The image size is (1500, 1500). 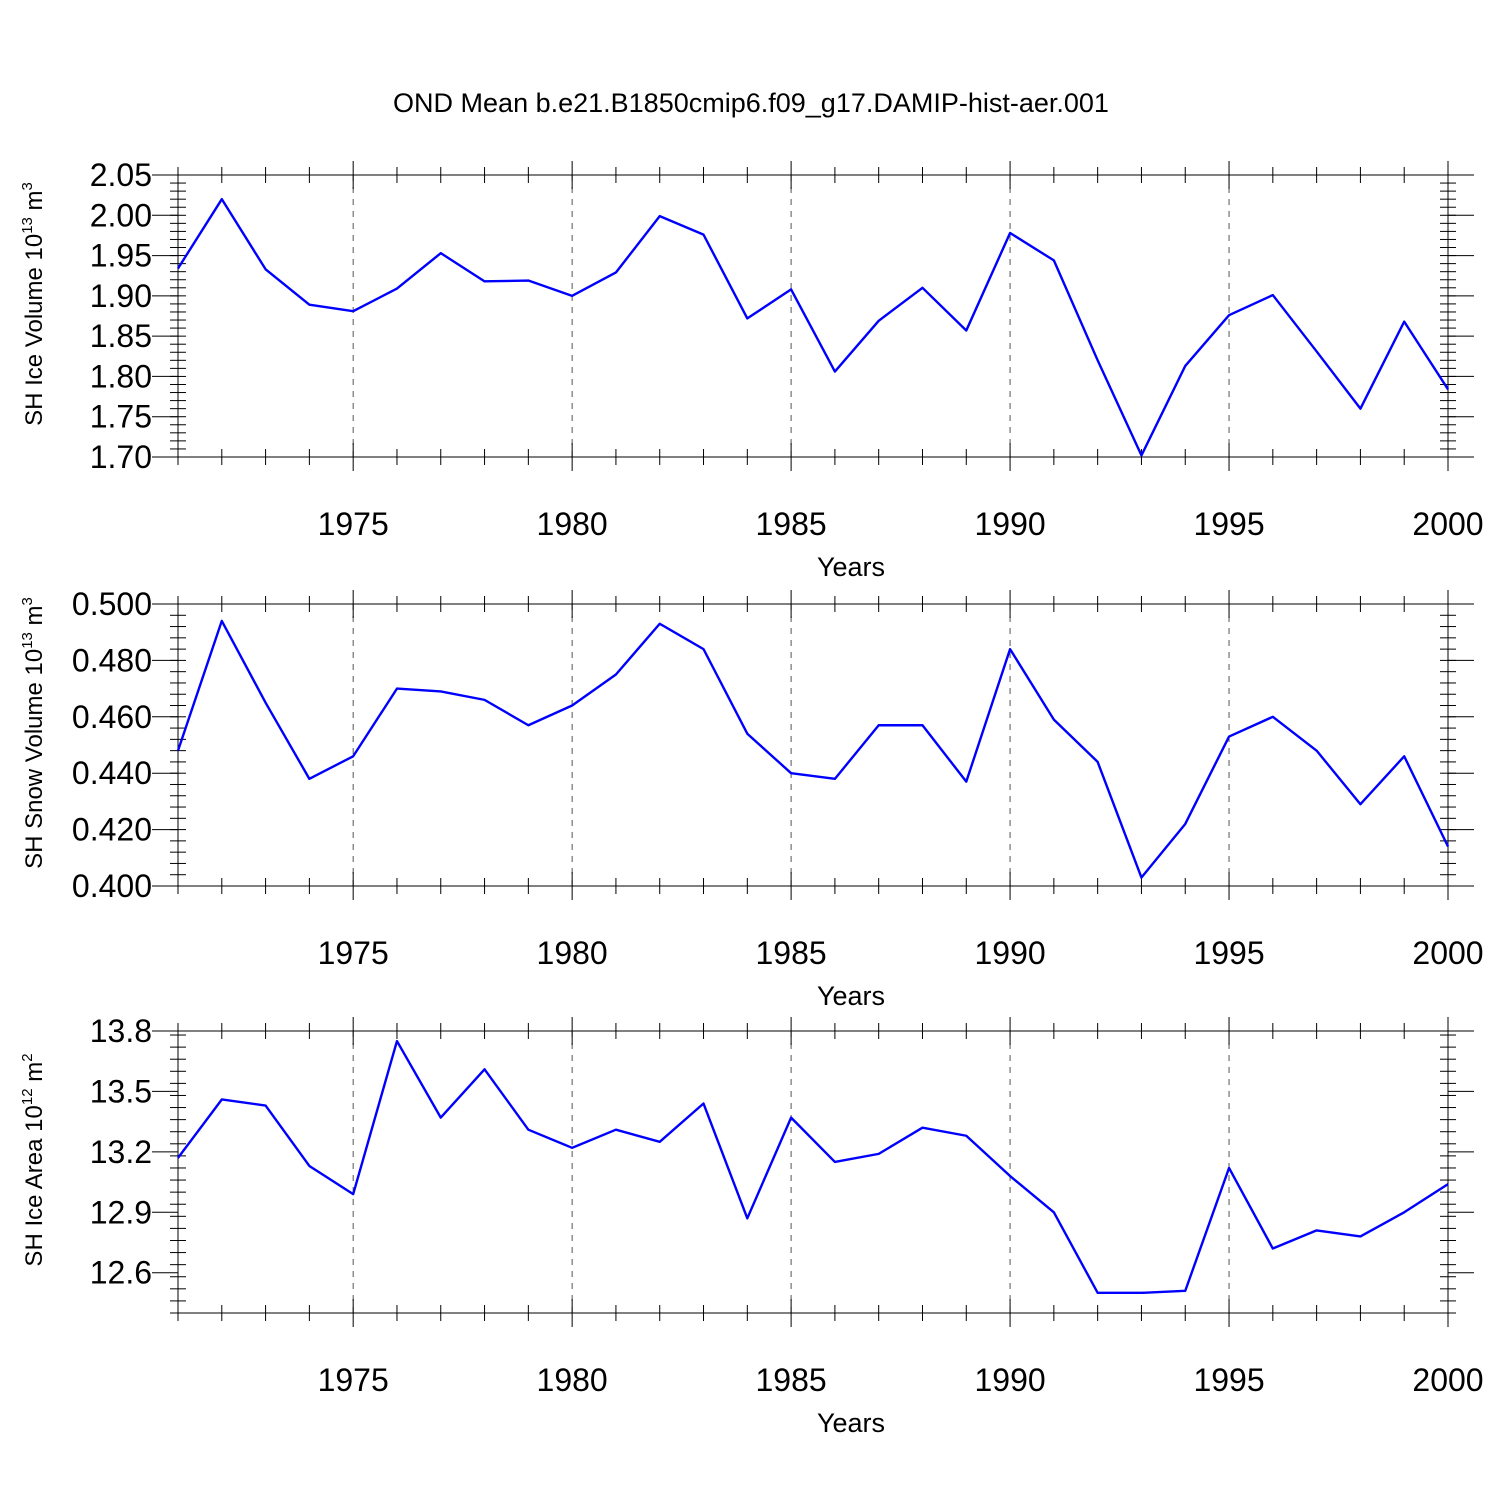 What do you see at coordinates (121, 296) in the screenshot?
I see `y-tick-label: 1.90` at bounding box center [121, 296].